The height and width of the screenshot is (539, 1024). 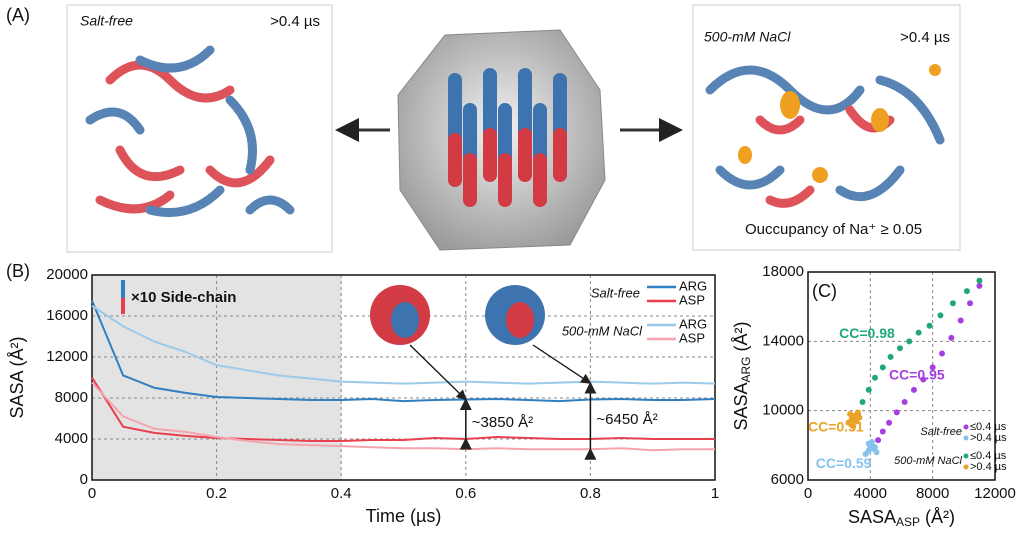 What do you see at coordinates (216, 493) in the screenshot?
I see `x-tick-label: 0.2` at bounding box center [216, 493].